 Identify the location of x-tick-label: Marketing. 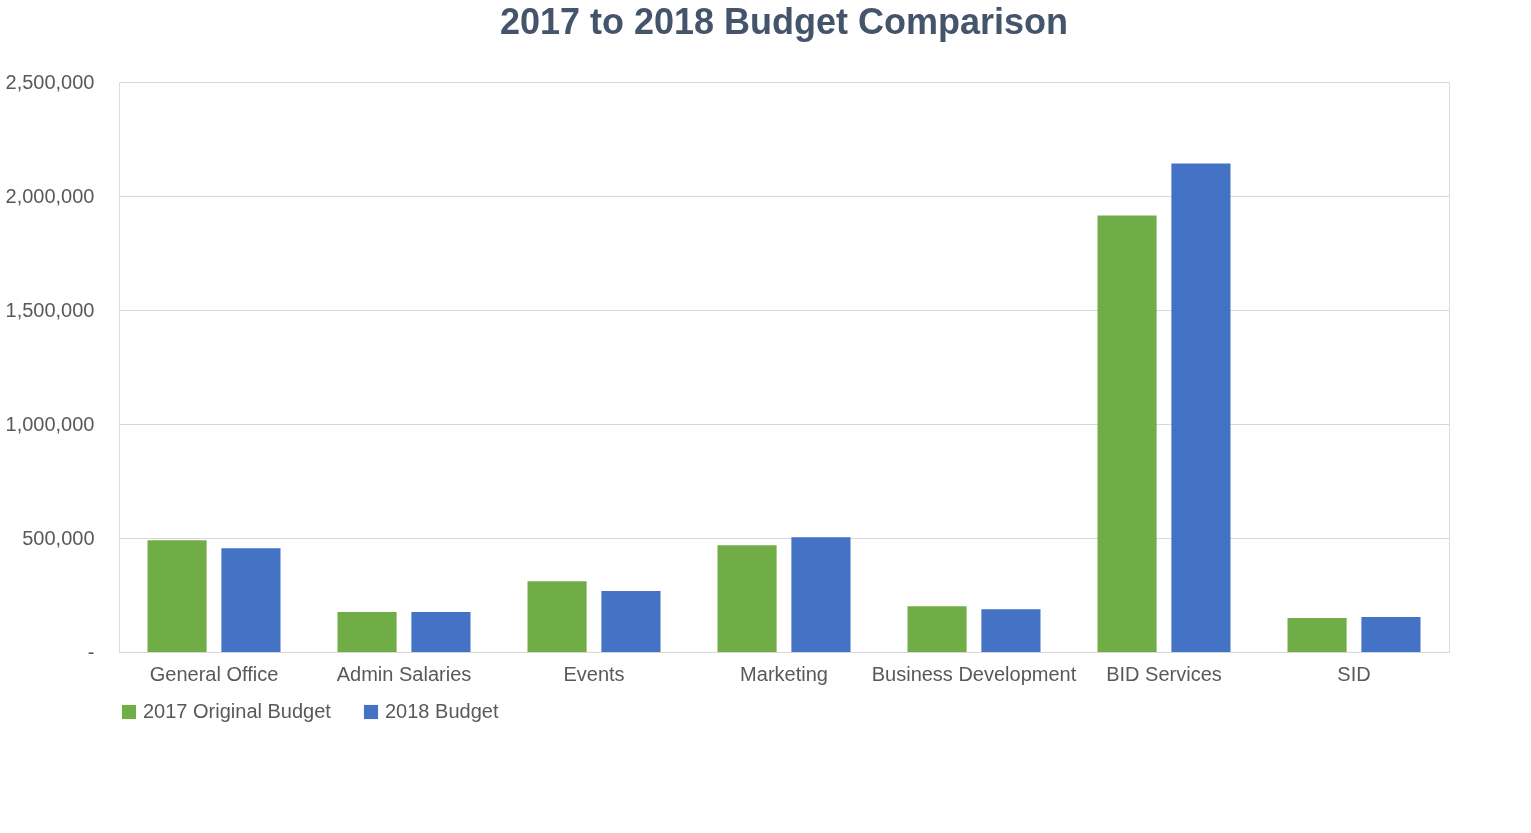
(784, 673).